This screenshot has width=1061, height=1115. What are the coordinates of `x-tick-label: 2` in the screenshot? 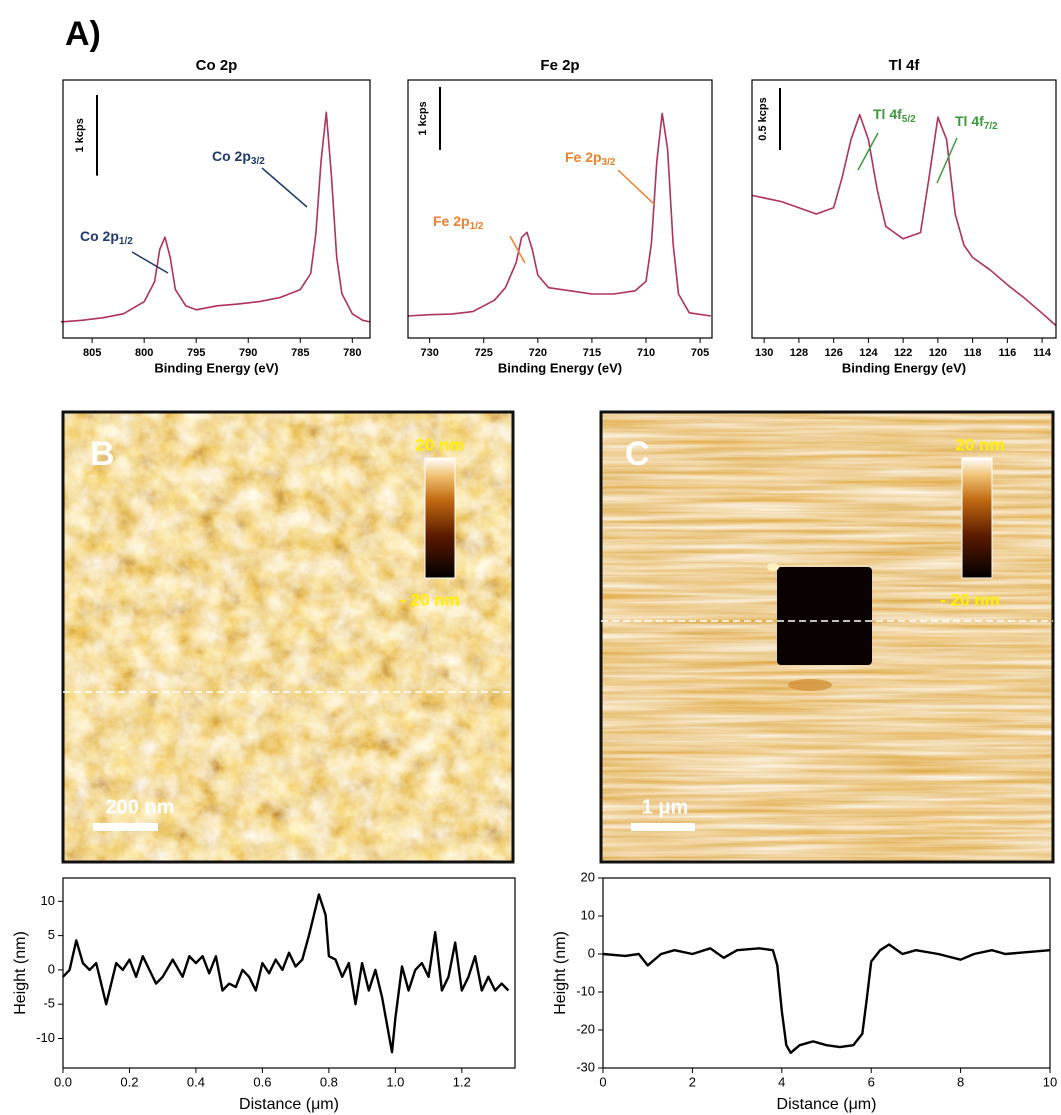 It's located at (692, 1081).